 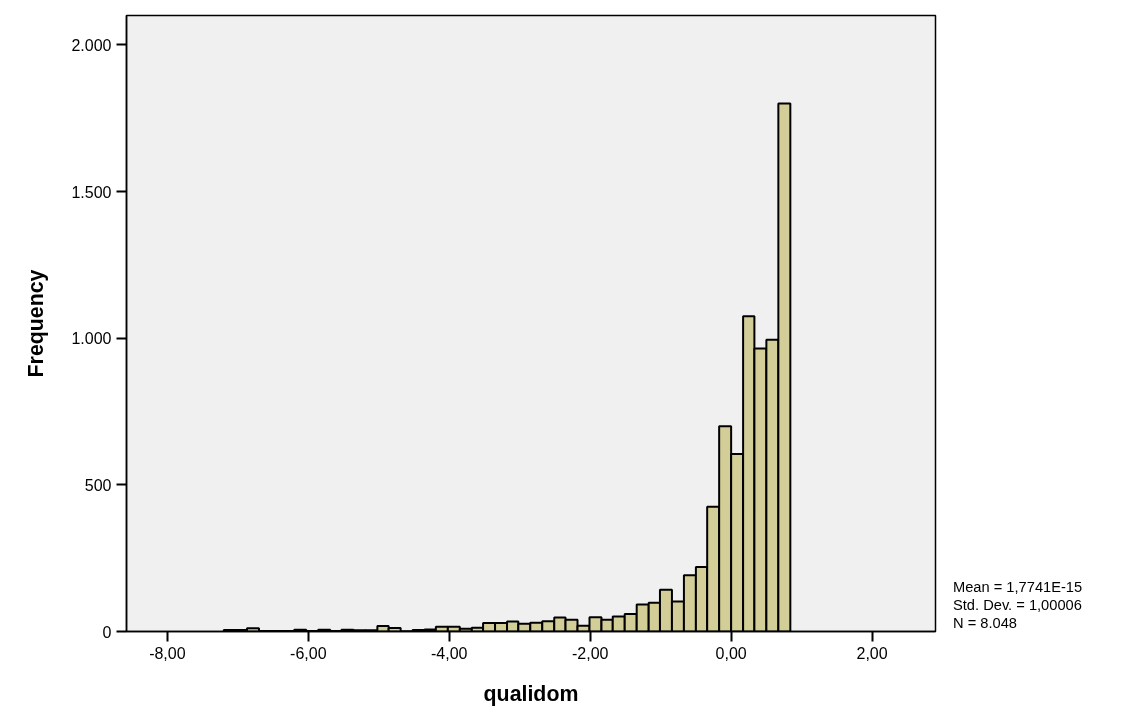 What do you see at coordinates (91, 45) in the screenshot?
I see `y-tick-label: 2.000` at bounding box center [91, 45].